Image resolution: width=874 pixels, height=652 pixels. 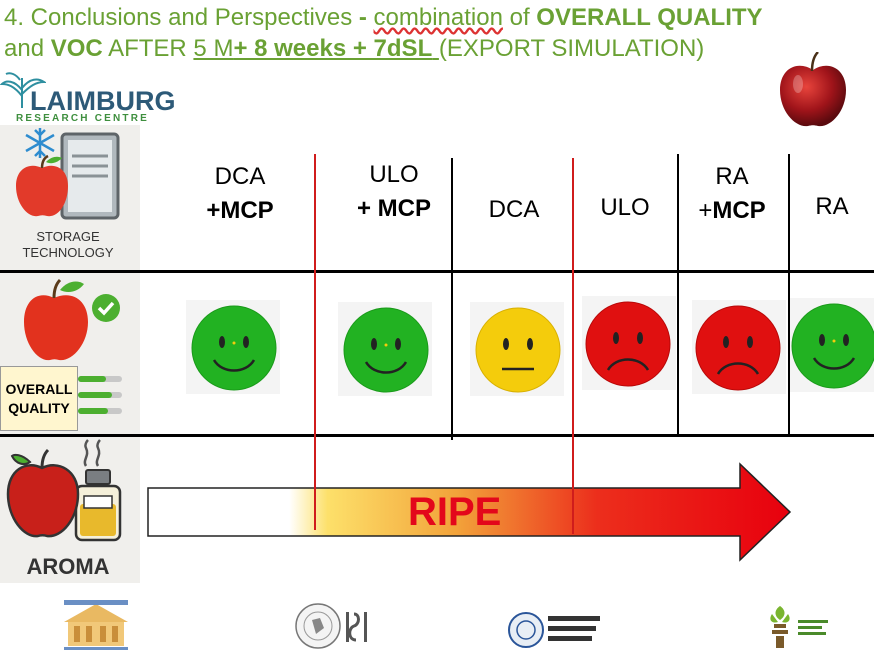 I want to click on laimburg-logo: LAIMBURG RESEARCH CENTRE, so click(x=92, y=96).